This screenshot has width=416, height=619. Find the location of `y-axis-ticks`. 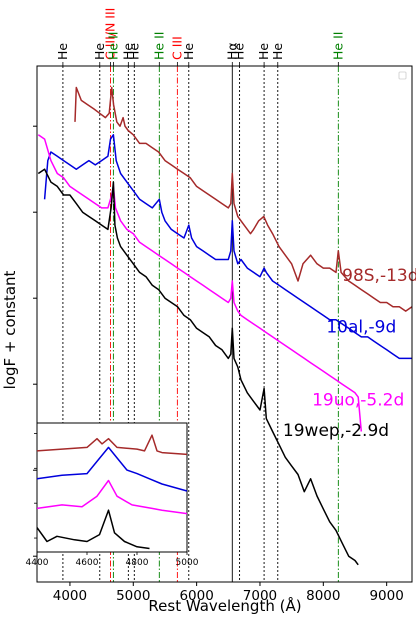

y-axis-ticks is located at coordinates (35, 341).